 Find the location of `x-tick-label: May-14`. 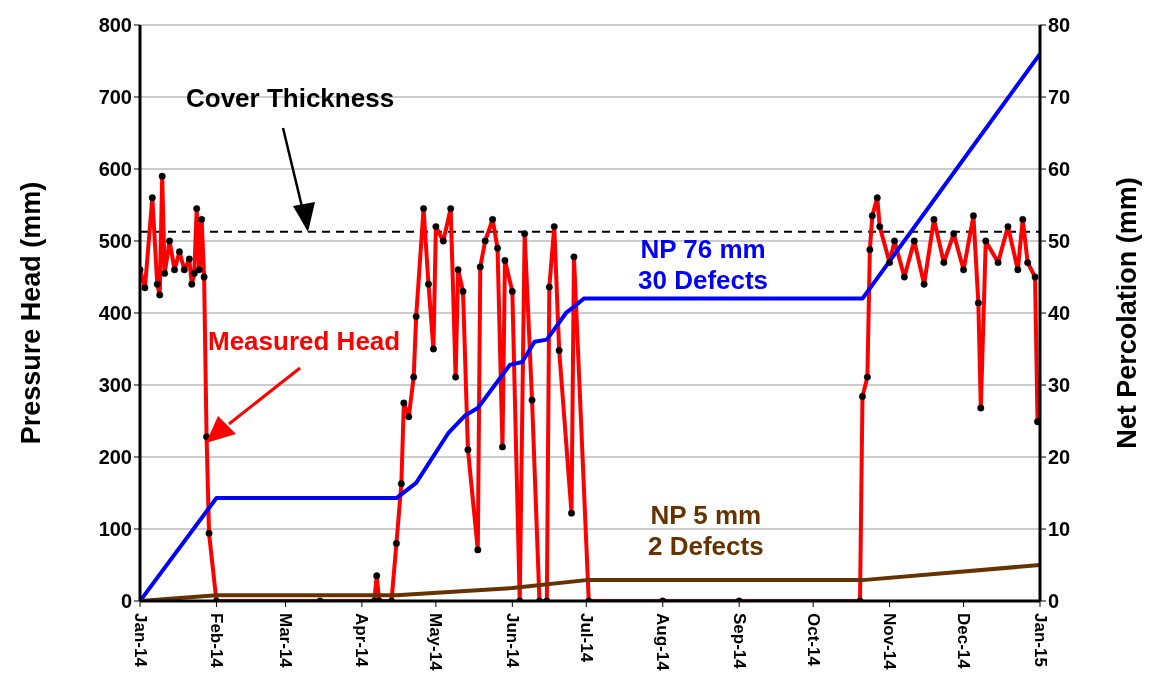

x-tick-label: May-14 is located at coordinates (436, 642).